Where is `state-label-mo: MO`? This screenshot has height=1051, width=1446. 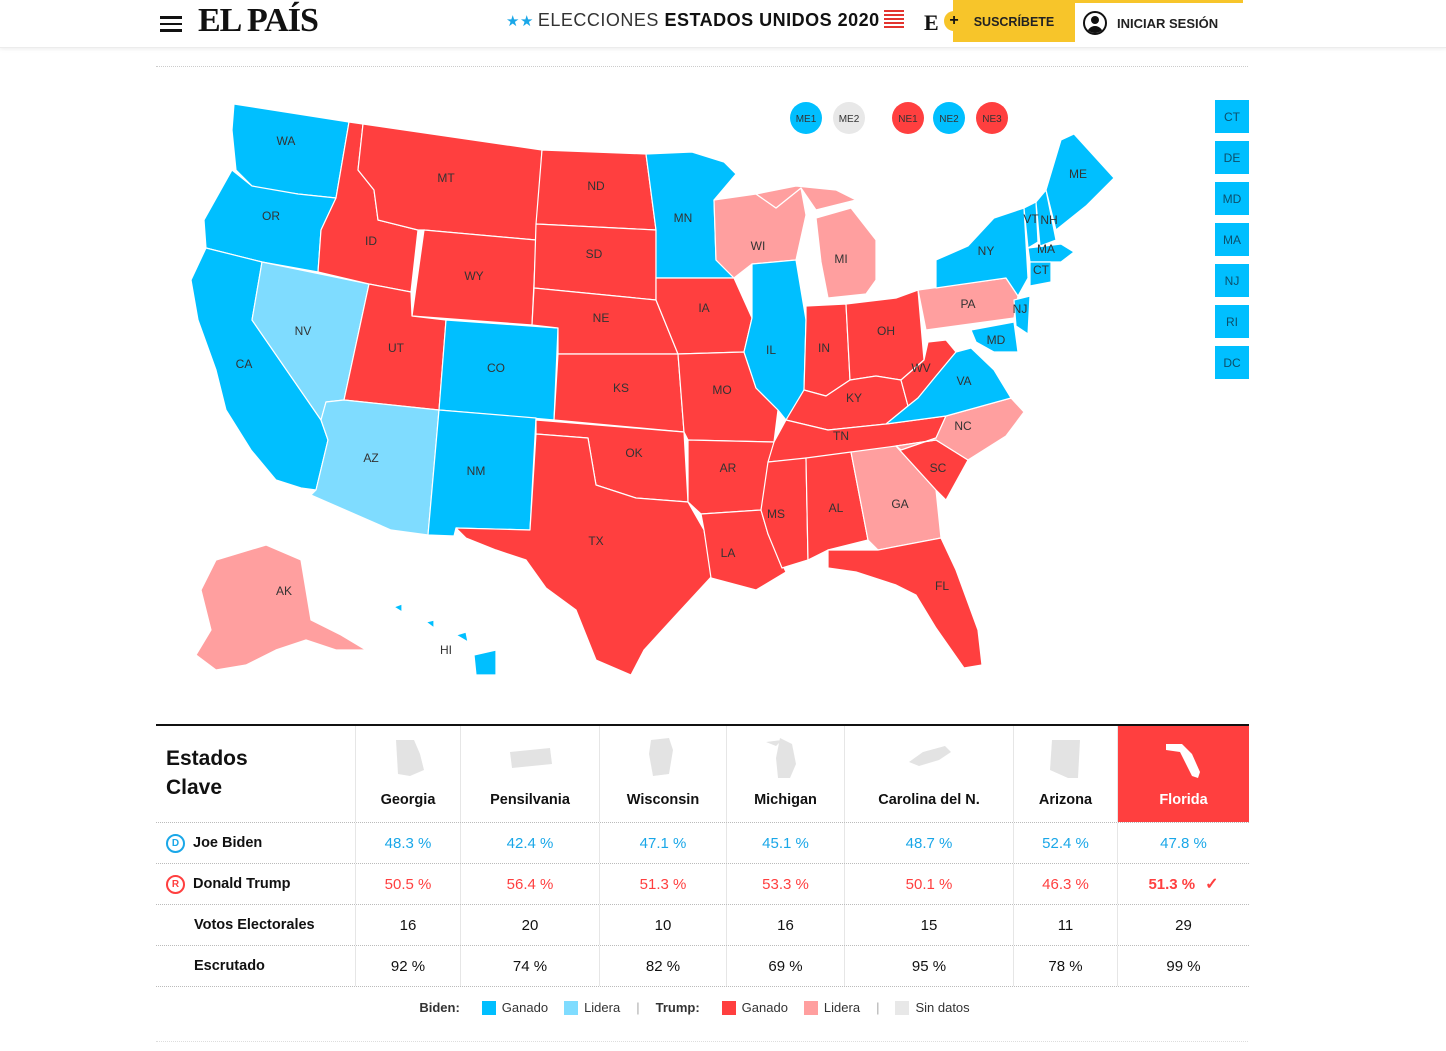
state-label-mo: MO is located at coordinates (721, 390).